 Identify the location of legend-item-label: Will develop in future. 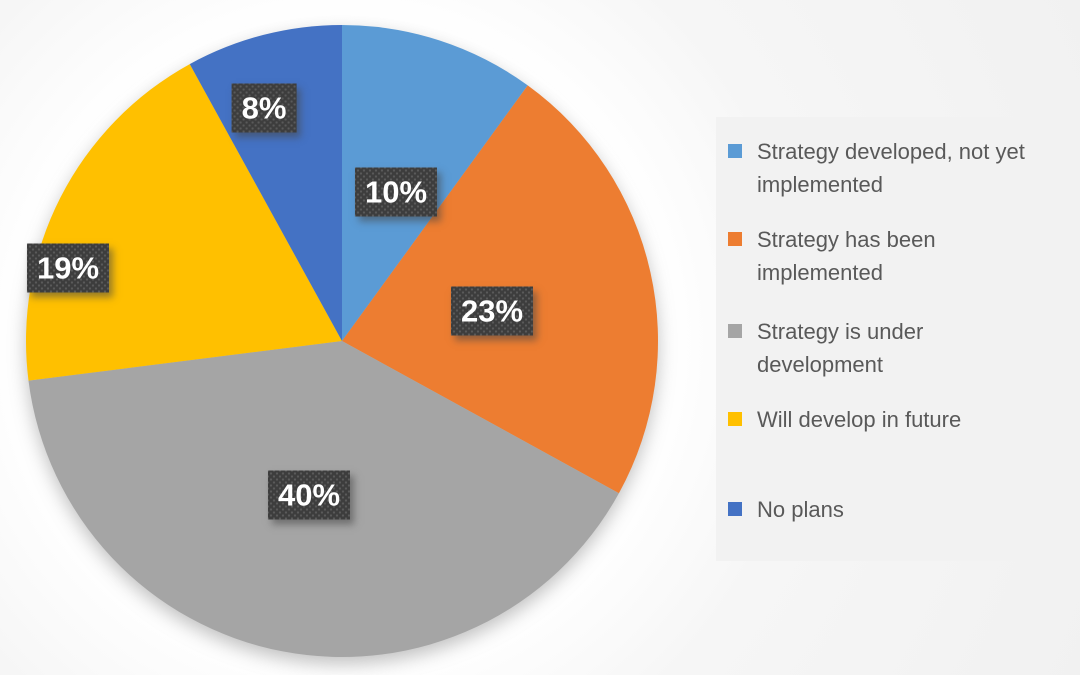
(859, 419).